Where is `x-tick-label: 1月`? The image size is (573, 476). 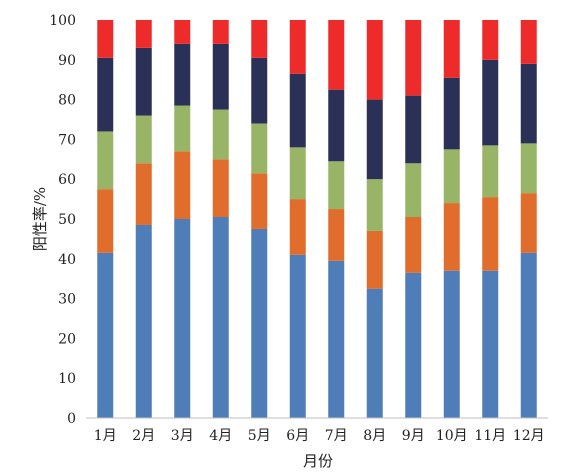 x-tick-label: 1月 is located at coordinates (105, 436).